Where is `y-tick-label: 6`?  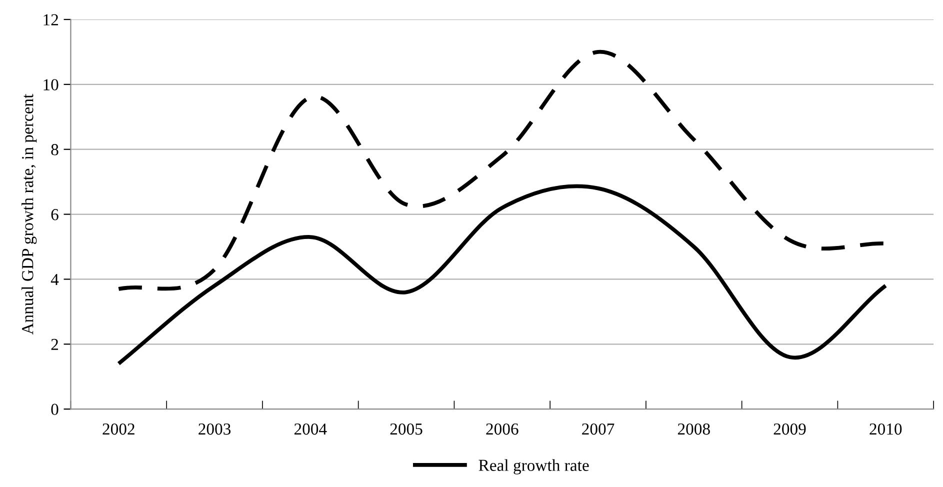
y-tick-label: 6 is located at coordinates (54, 214).